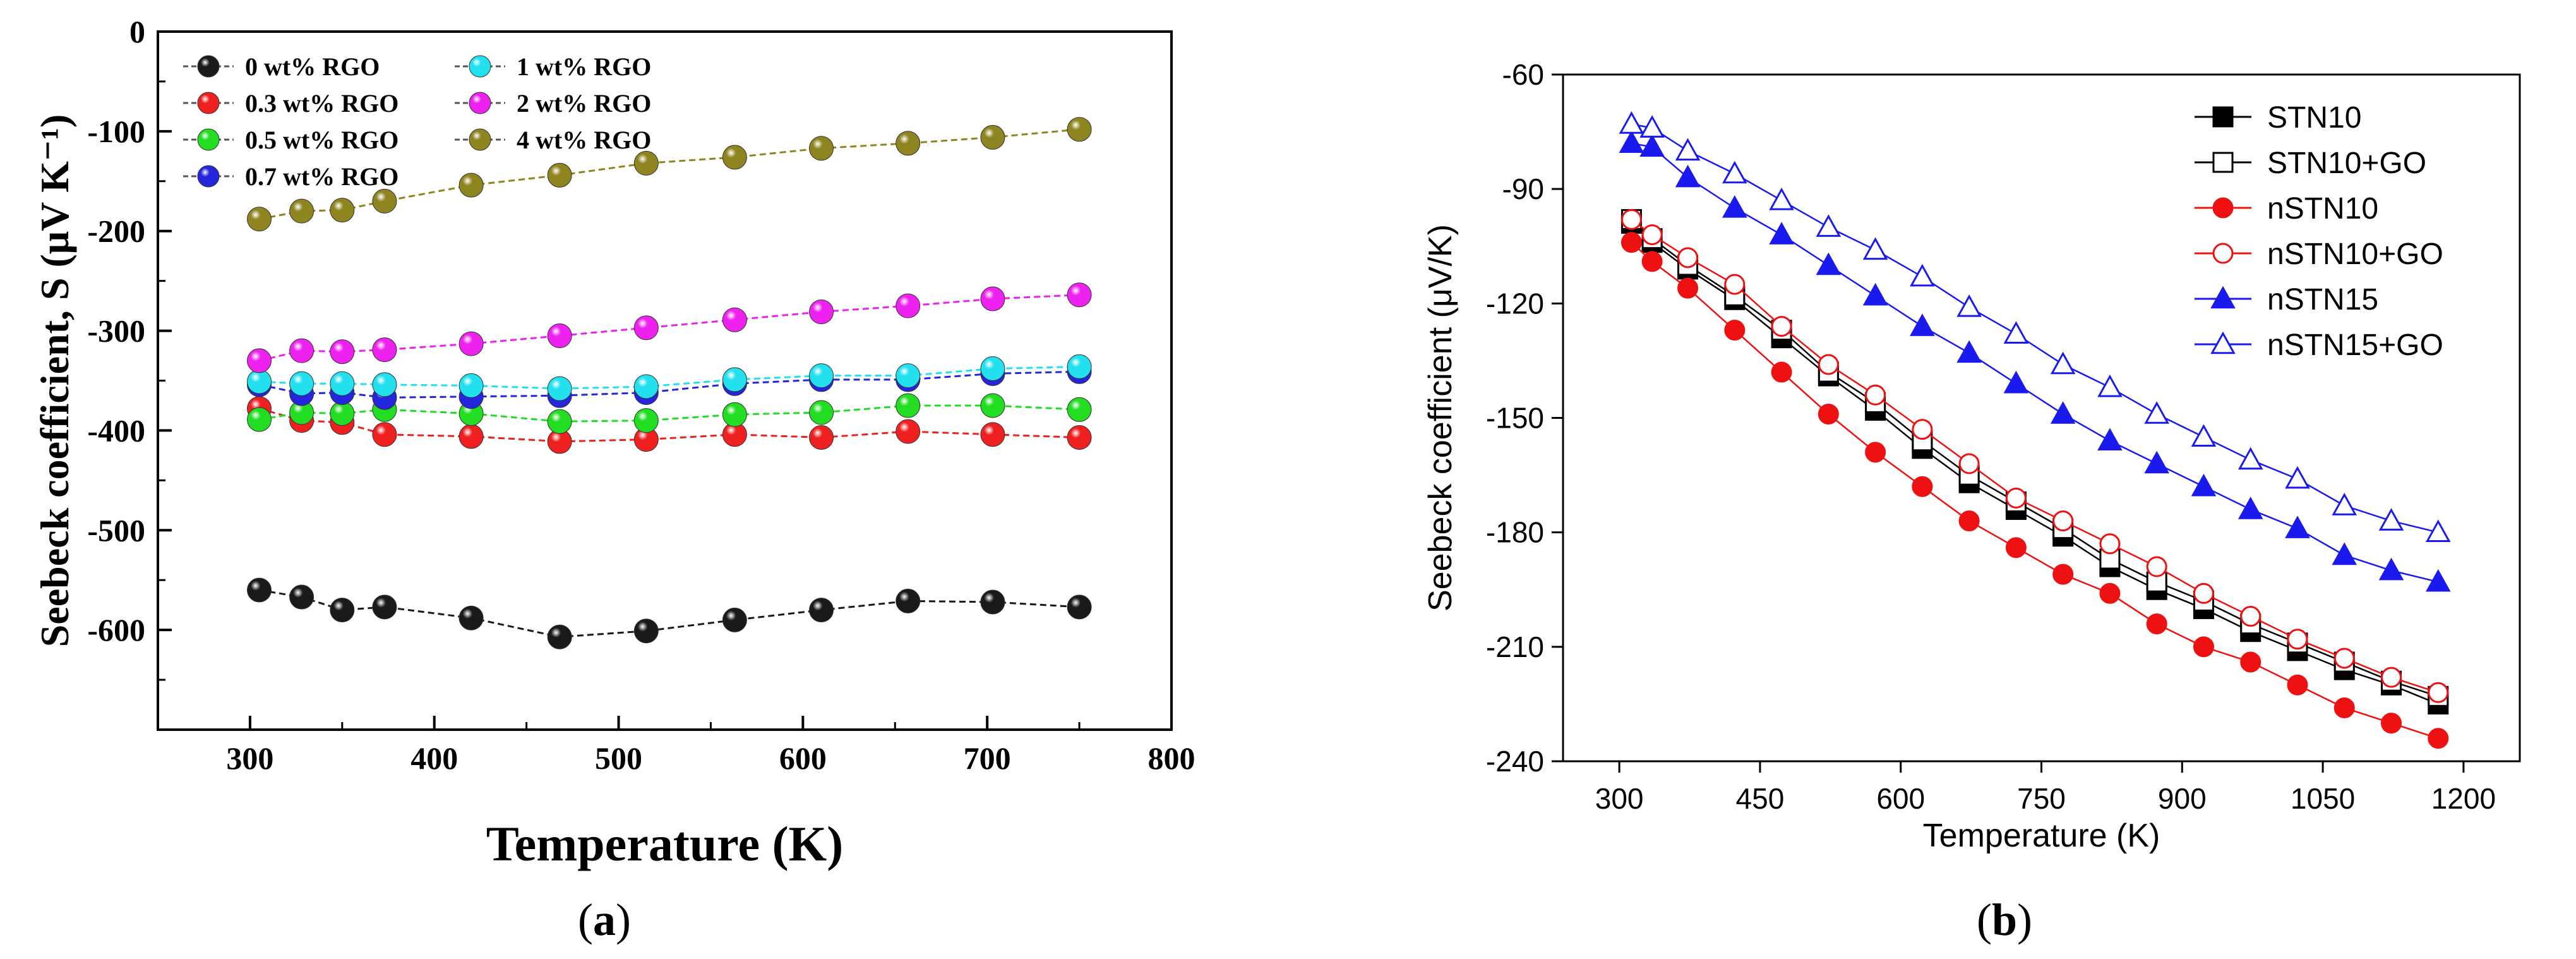 The image size is (2576, 959). What do you see at coordinates (2041, 836) in the screenshot?
I see `x-axis-label-b: Temperature (K)` at bounding box center [2041, 836].